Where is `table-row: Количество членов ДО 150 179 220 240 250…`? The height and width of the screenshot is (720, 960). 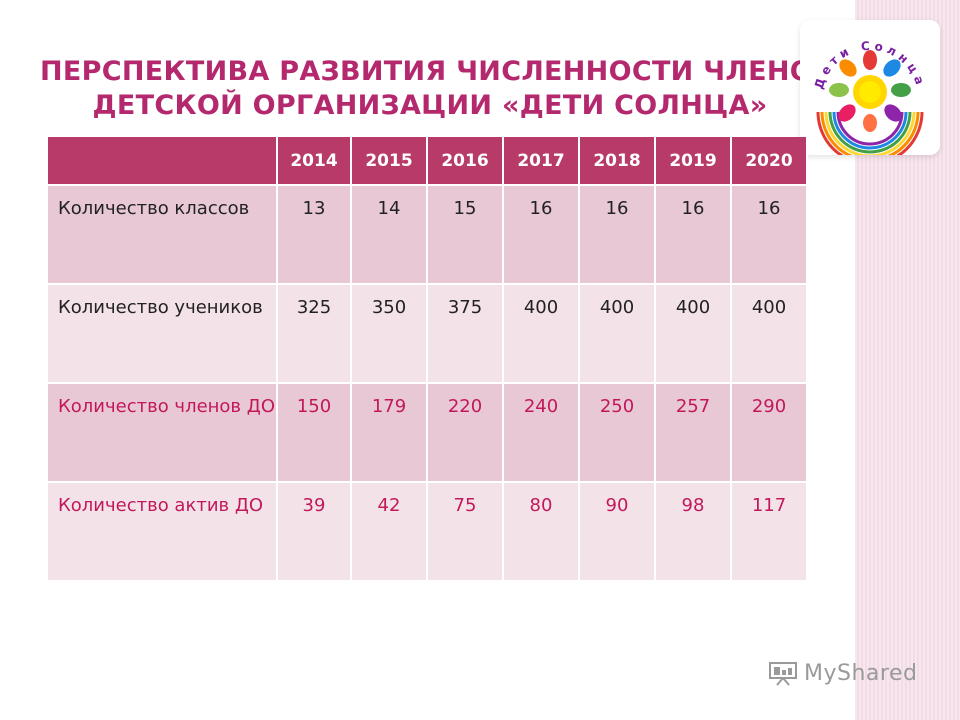 table-row: Количество членов ДО 150 179 220 240 250… is located at coordinates (428, 433).